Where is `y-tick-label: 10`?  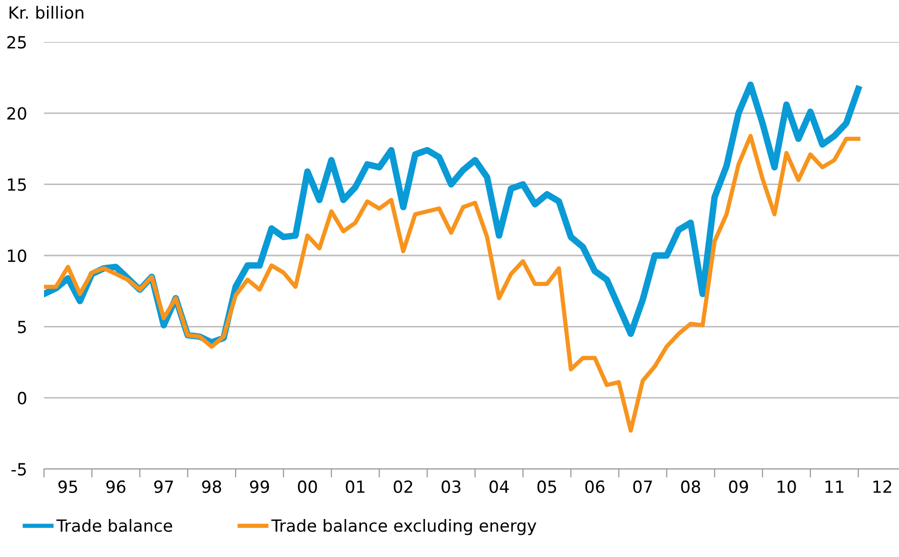 y-tick-label: 10 is located at coordinates (17, 255).